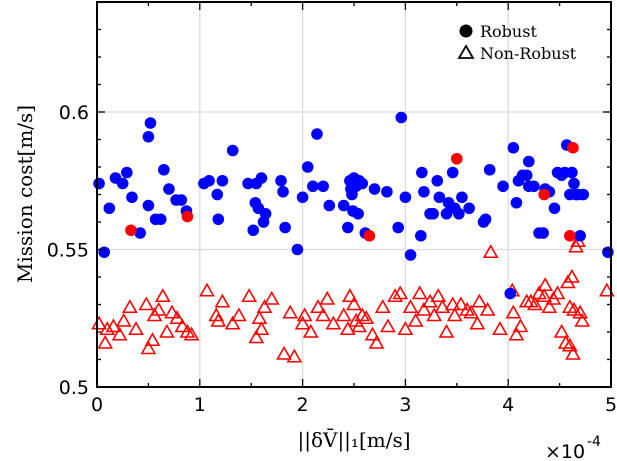 The image size is (617, 461). Describe the element at coordinates (508, 405) in the screenshot. I see `x-tick-label: 4` at that location.